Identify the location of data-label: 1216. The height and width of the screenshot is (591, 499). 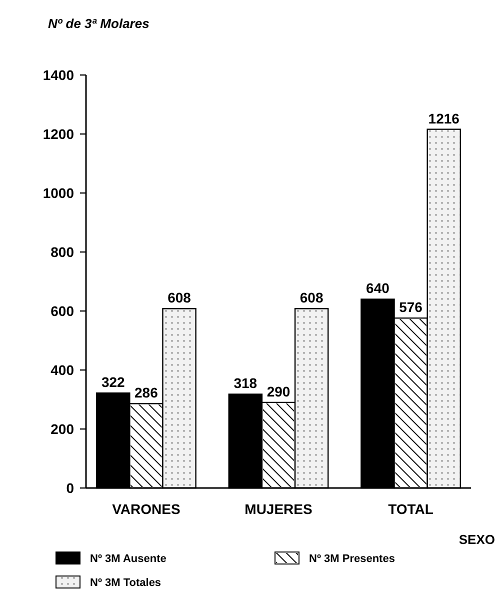
(444, 118).